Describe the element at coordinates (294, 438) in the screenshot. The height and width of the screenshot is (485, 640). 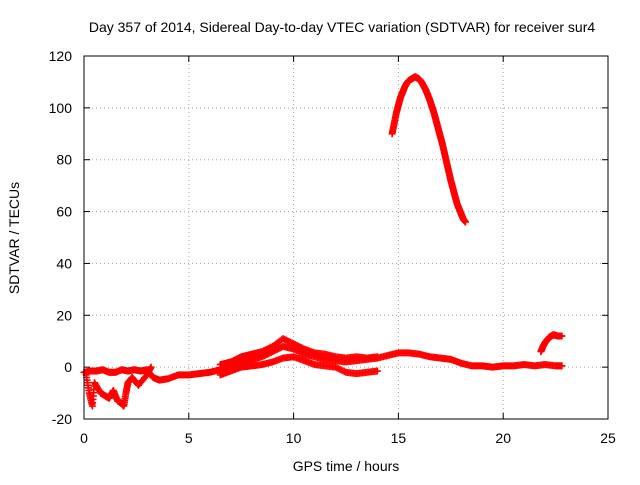
I see `x-tick-label: 10` at that location.